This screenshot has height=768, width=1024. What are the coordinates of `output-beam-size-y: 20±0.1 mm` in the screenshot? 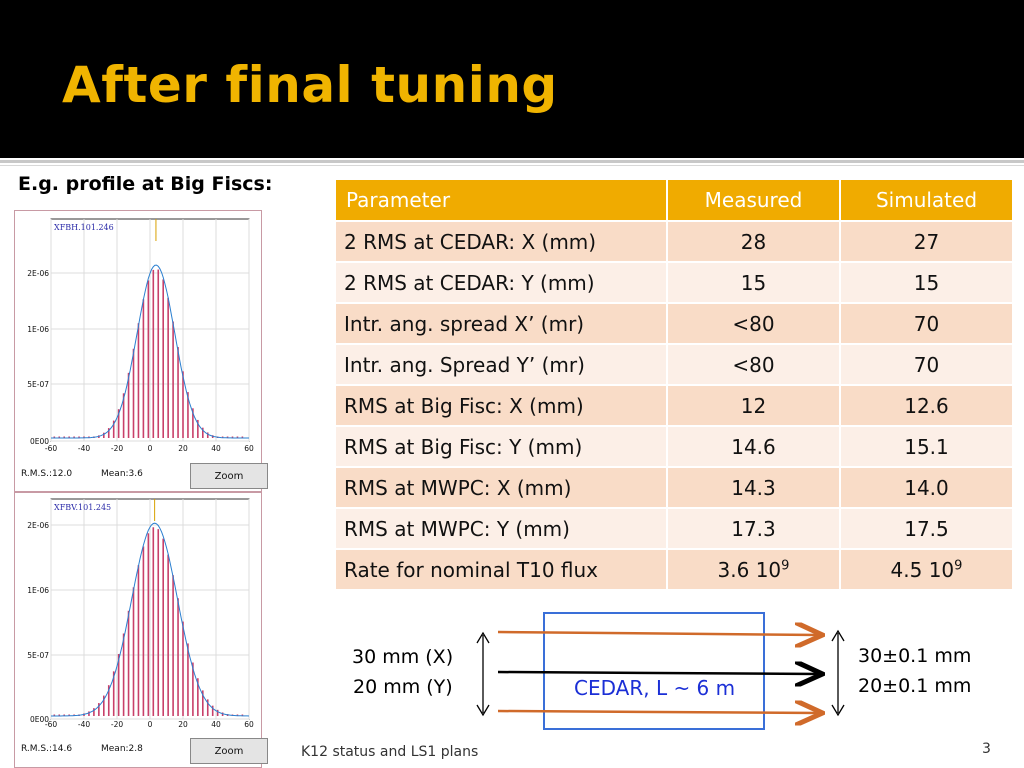 It's located at (915, 686).